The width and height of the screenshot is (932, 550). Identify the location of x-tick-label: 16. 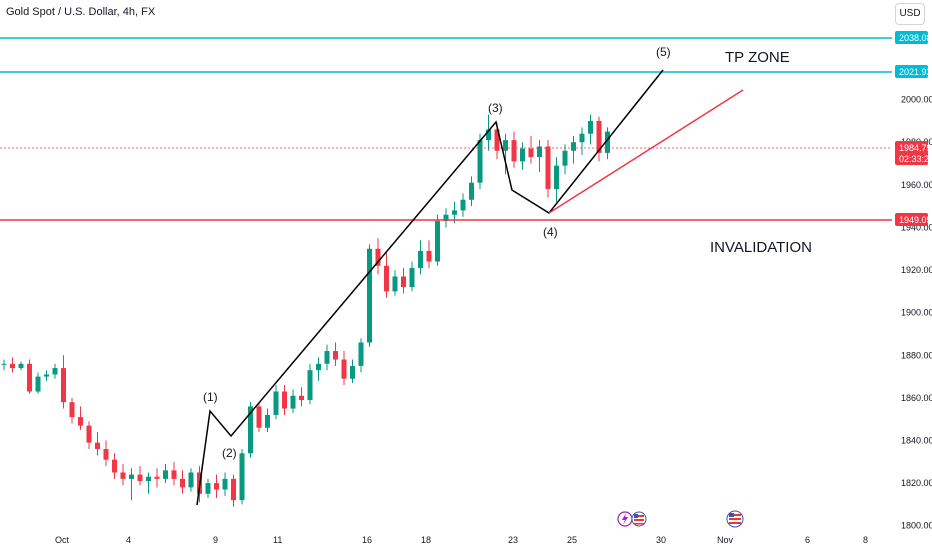
(367, 540).